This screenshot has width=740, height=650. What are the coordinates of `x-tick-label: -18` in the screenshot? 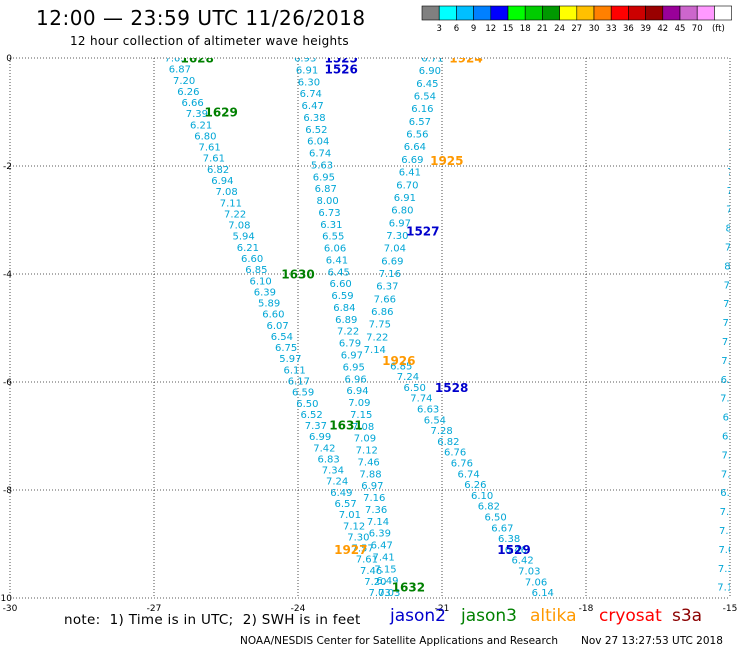 It's located at (586, 609).